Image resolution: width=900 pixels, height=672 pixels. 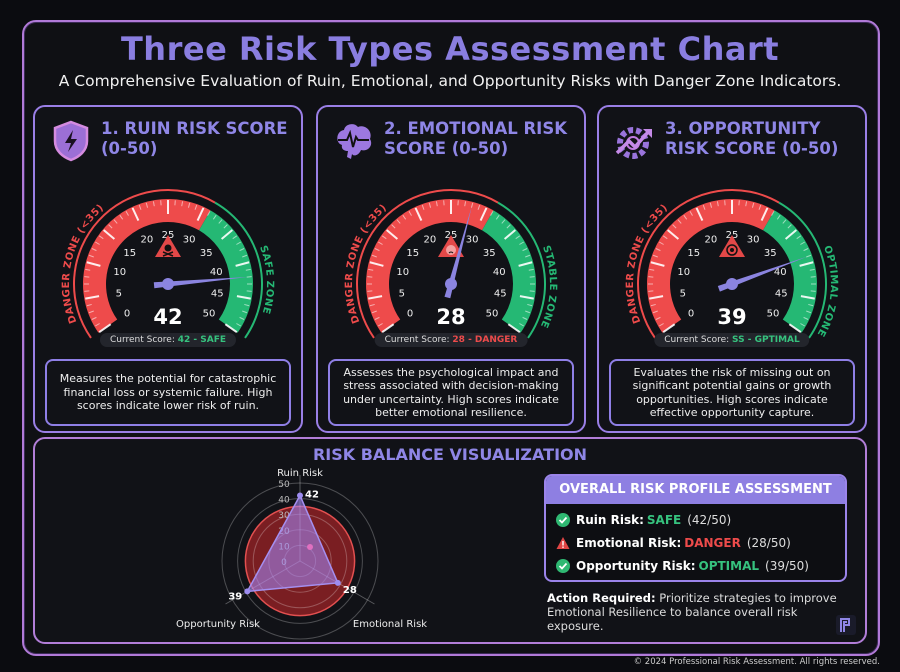 I want to click on radar-ring, so click(x=300, y=561).